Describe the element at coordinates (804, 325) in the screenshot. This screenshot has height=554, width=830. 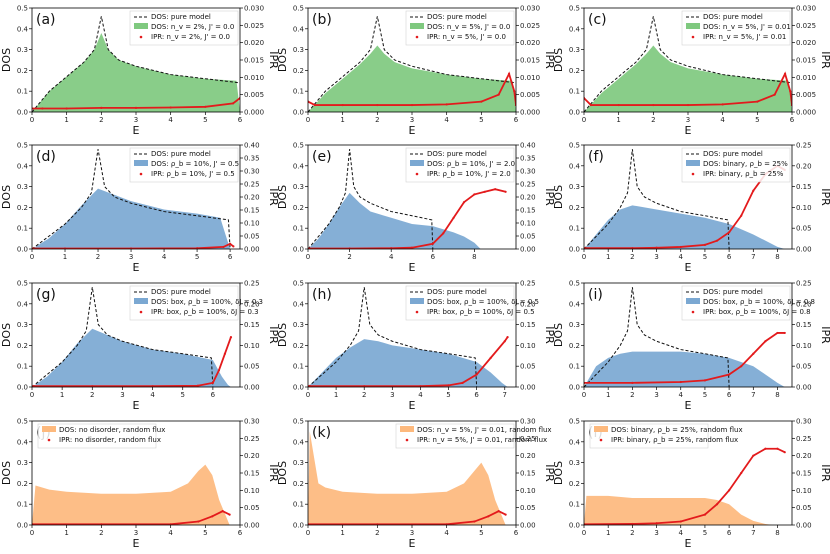
I see `y2-tick-label: 0.15` at that location.